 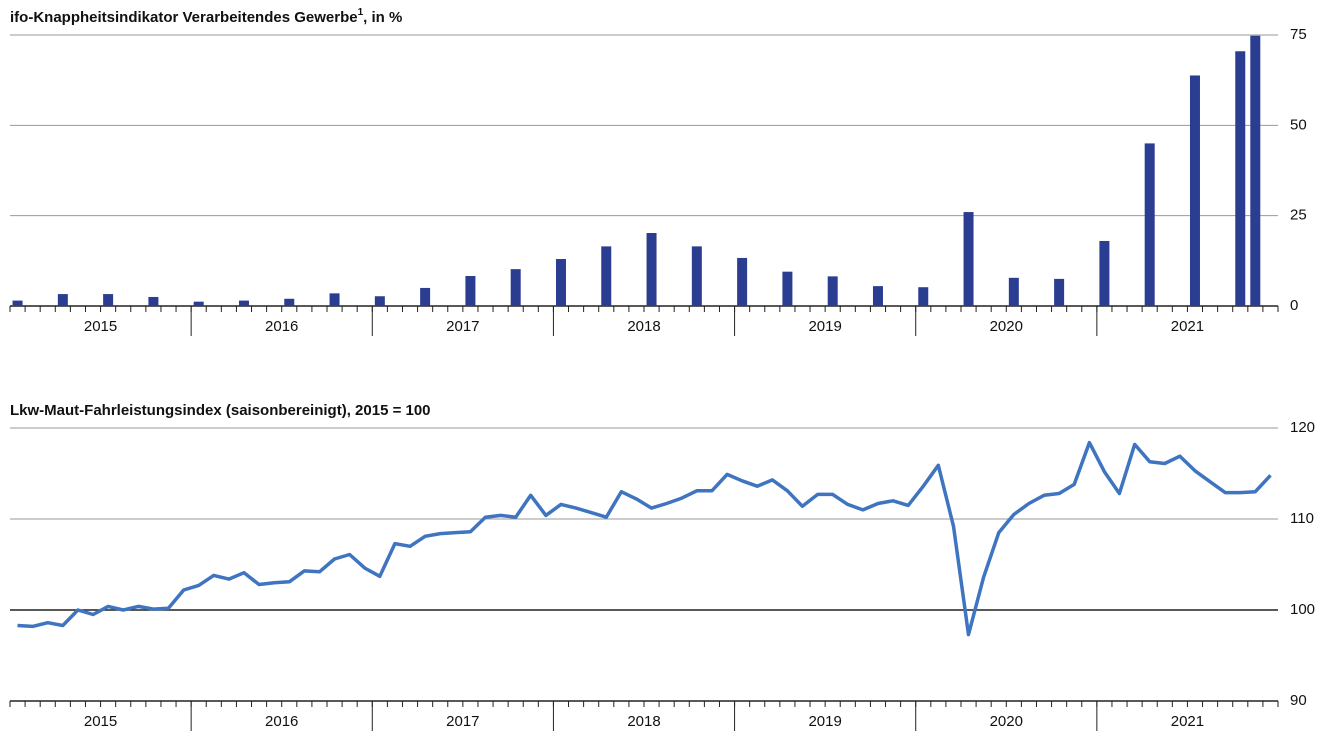 What do you see at coordinates (1302, 427) in the screenshot?
I see `y-tick-label: 120` at bounding box center [1302, 427].